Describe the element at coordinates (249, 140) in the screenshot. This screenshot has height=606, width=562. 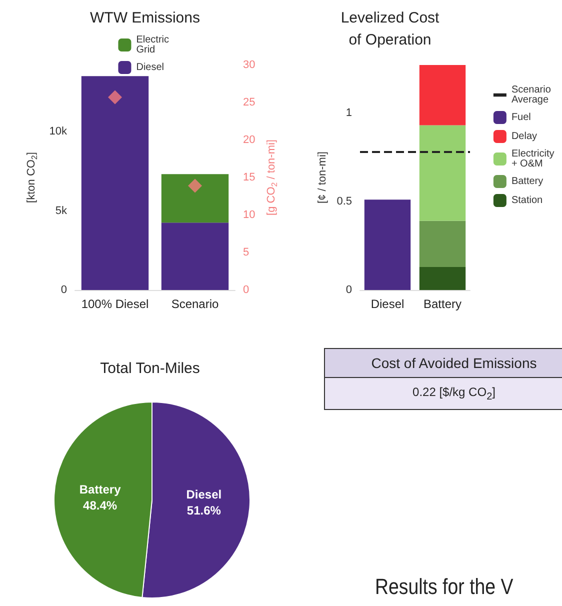
I see `y2-tick-label: 20` at that location.